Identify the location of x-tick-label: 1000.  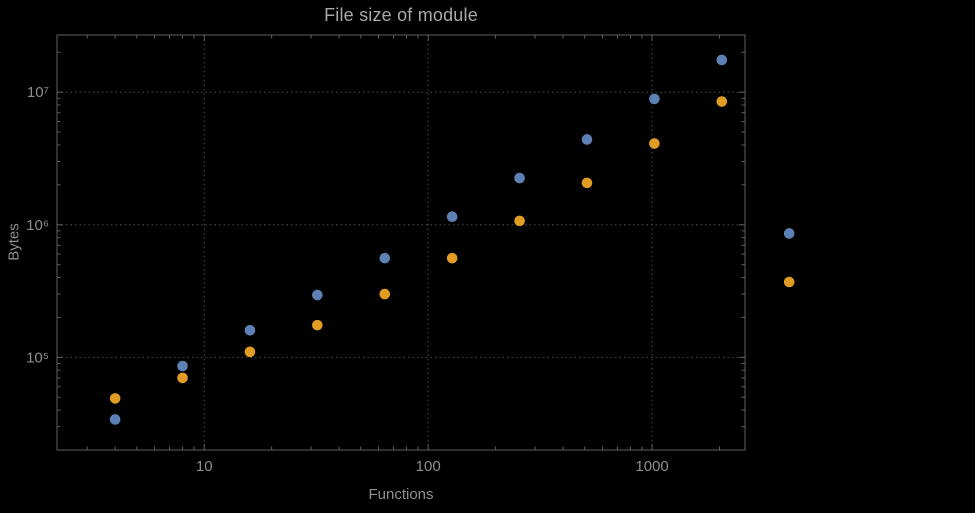
(651, 466).